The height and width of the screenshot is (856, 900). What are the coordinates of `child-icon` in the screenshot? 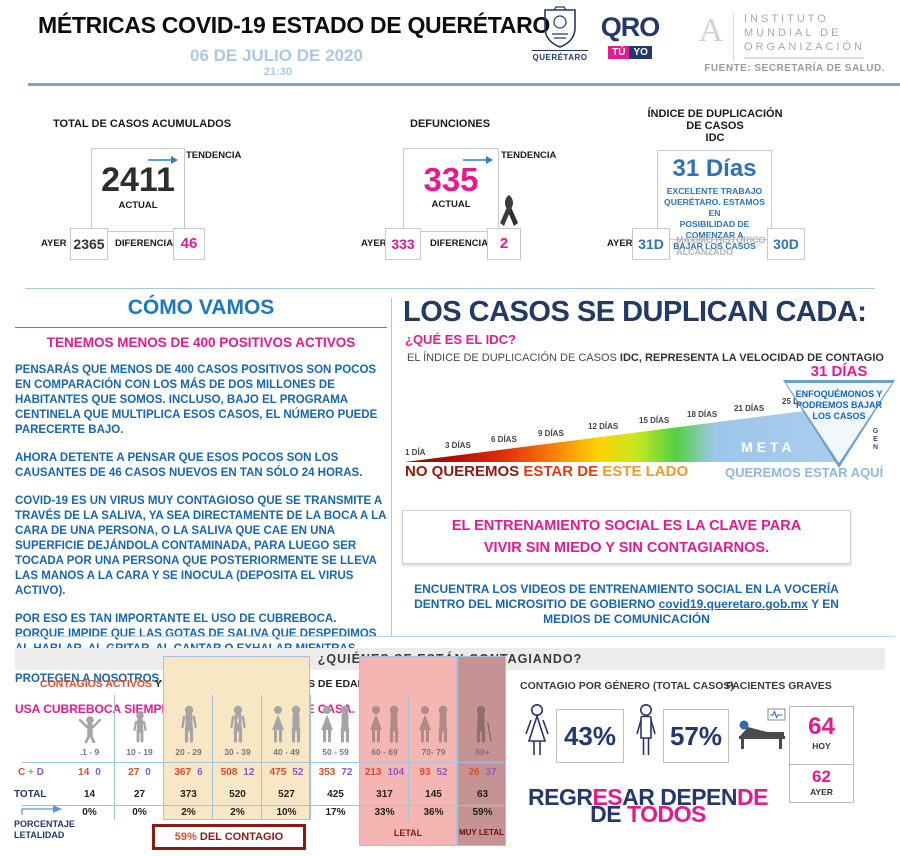 It's located at (89, 719).